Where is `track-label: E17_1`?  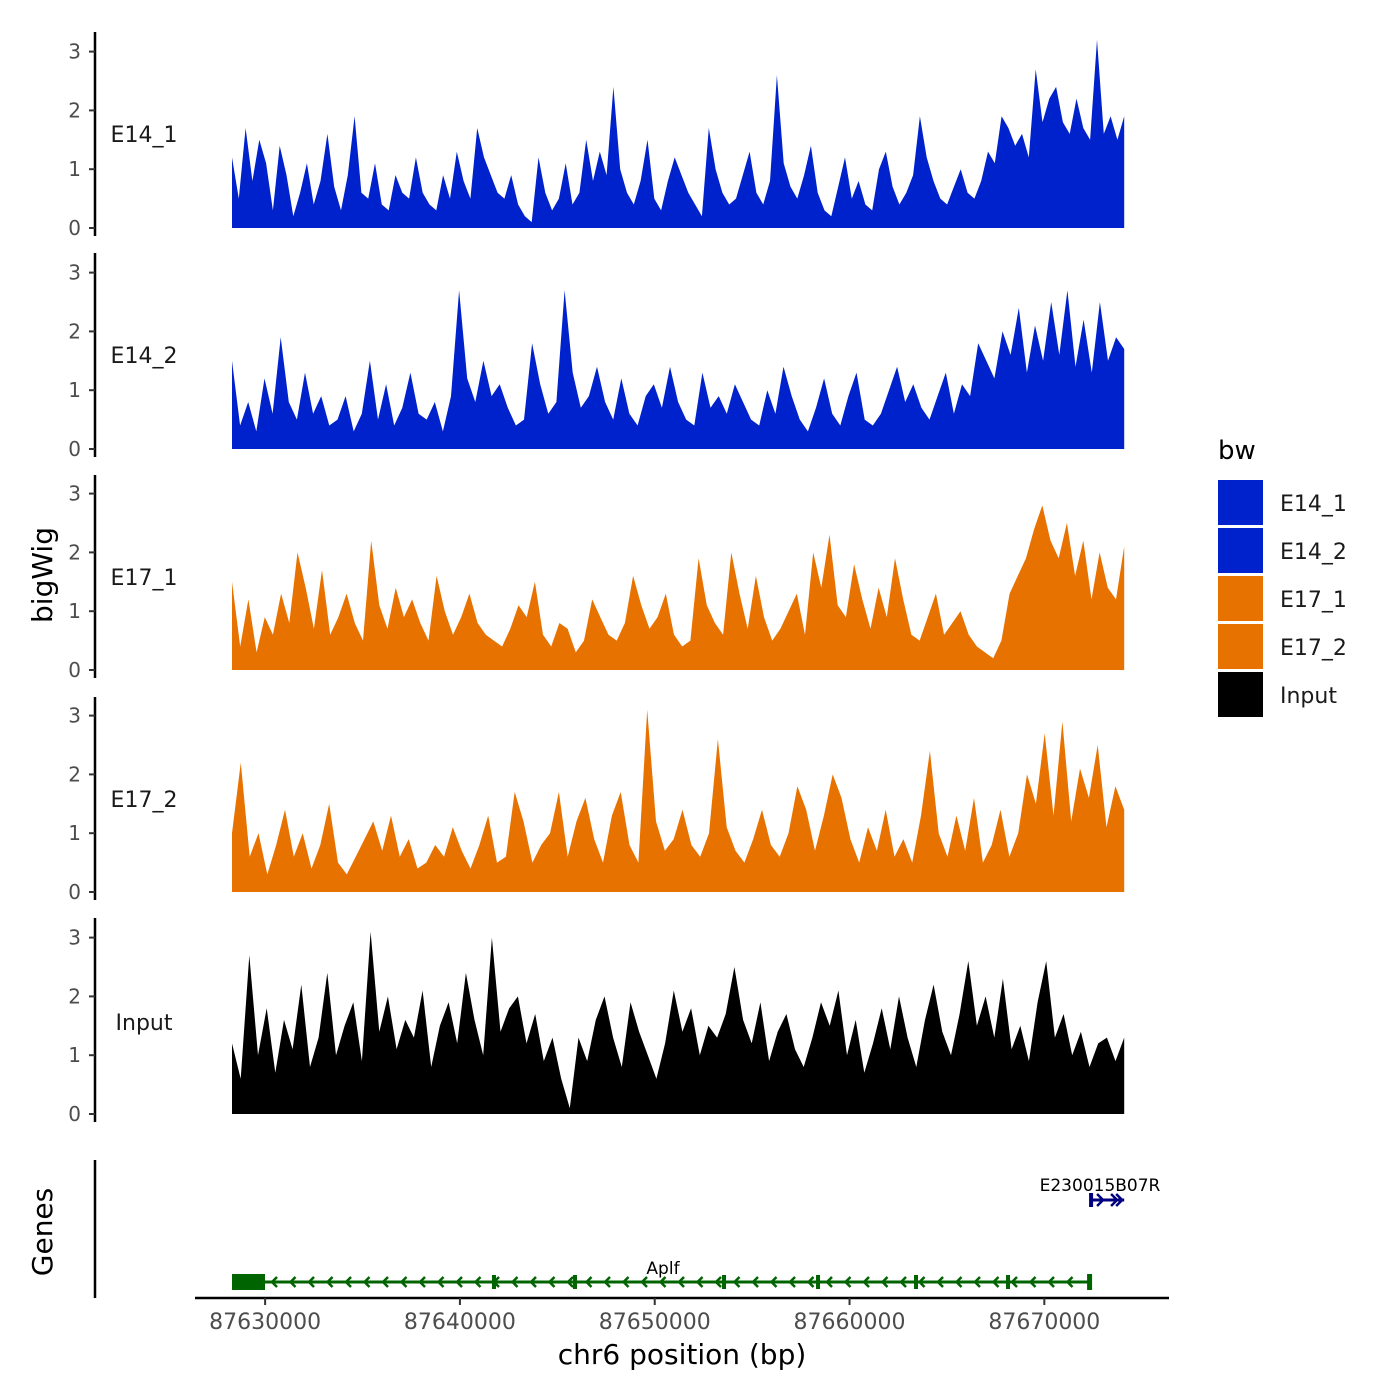
track-label: E17_1 is located at coordinates (144, 578).